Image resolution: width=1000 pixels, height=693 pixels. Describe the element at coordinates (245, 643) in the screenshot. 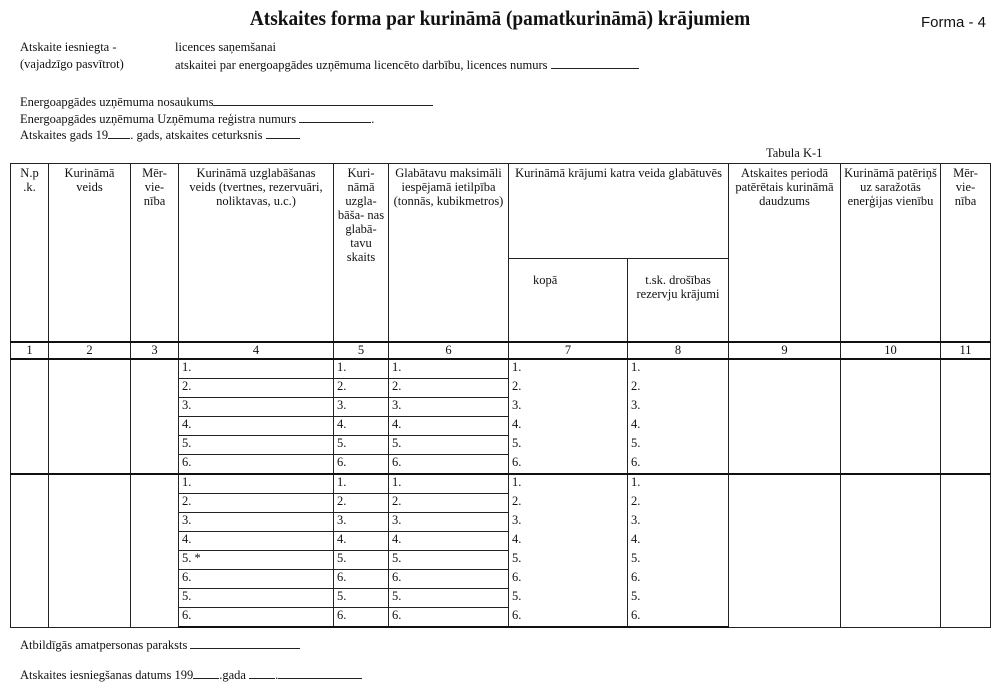

I see `signature-field` at that location.